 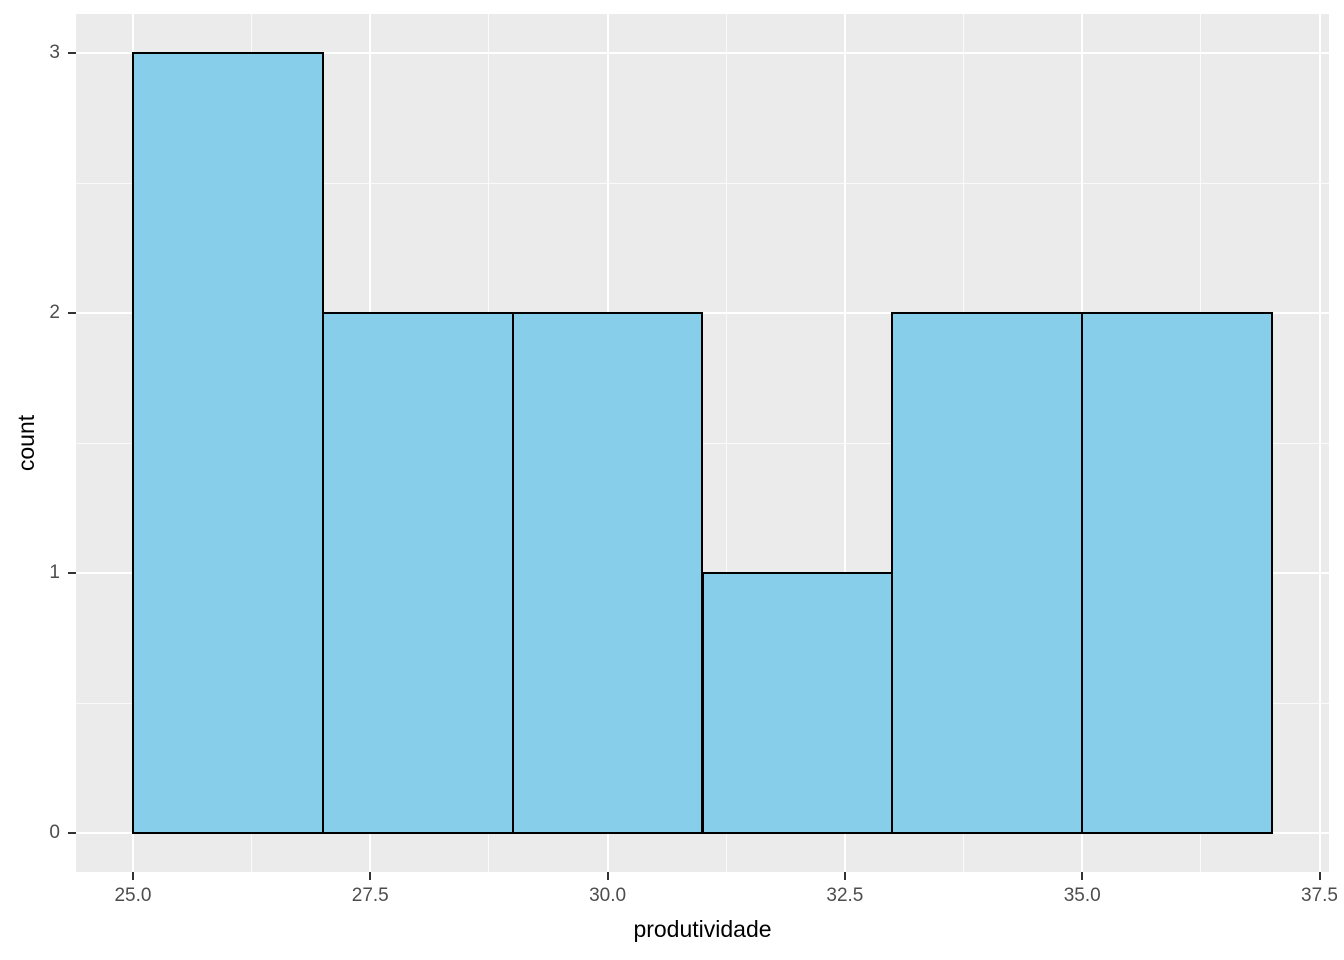 I want to click on x-tick-label: 35.0, so click(x=1082, y=895).